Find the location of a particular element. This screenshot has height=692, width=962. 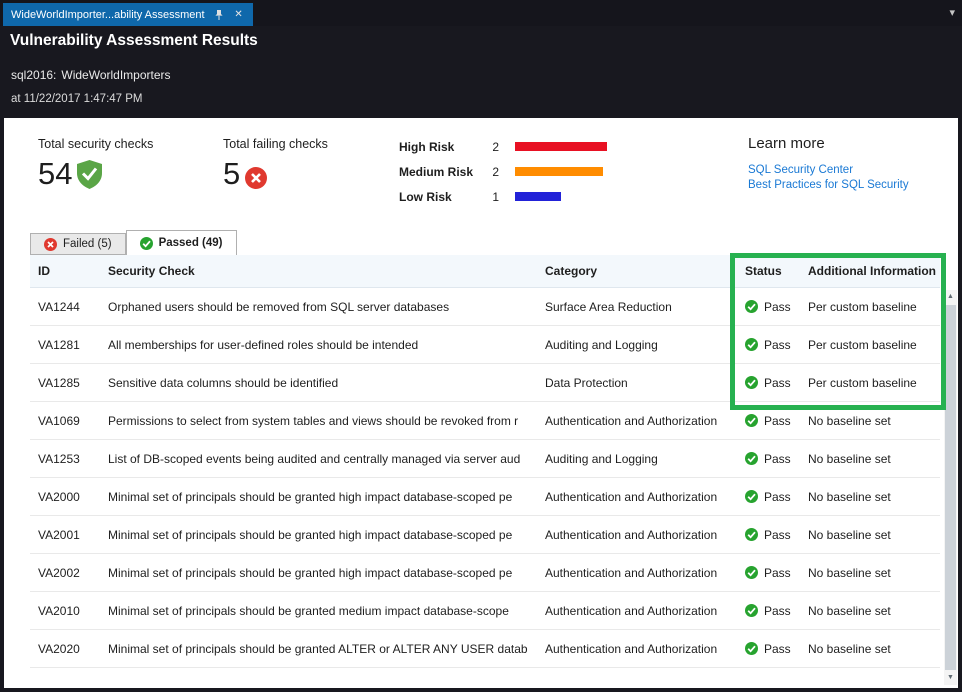

cell-id: VA1253 is located at coordinates (59, 458).